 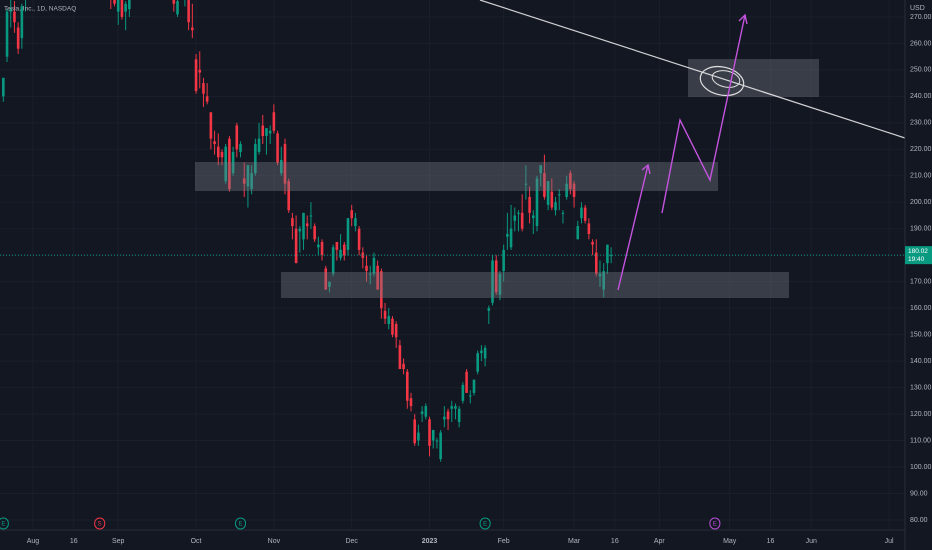 I want to click on chart-title: Tesla, Inc., 1D, NASDAQ, so click(x=40, y=9).